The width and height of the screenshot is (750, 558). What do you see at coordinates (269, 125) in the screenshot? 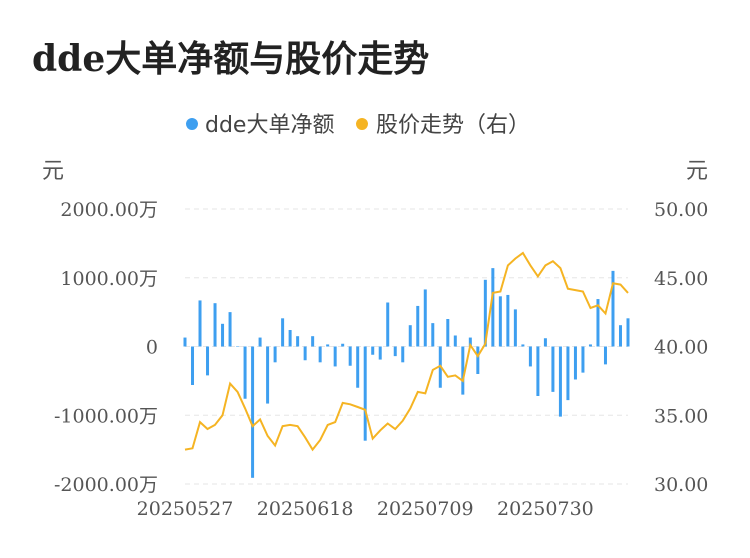
I see `legend-label-dde: dde大单净额` at bounding box center [269, 125].